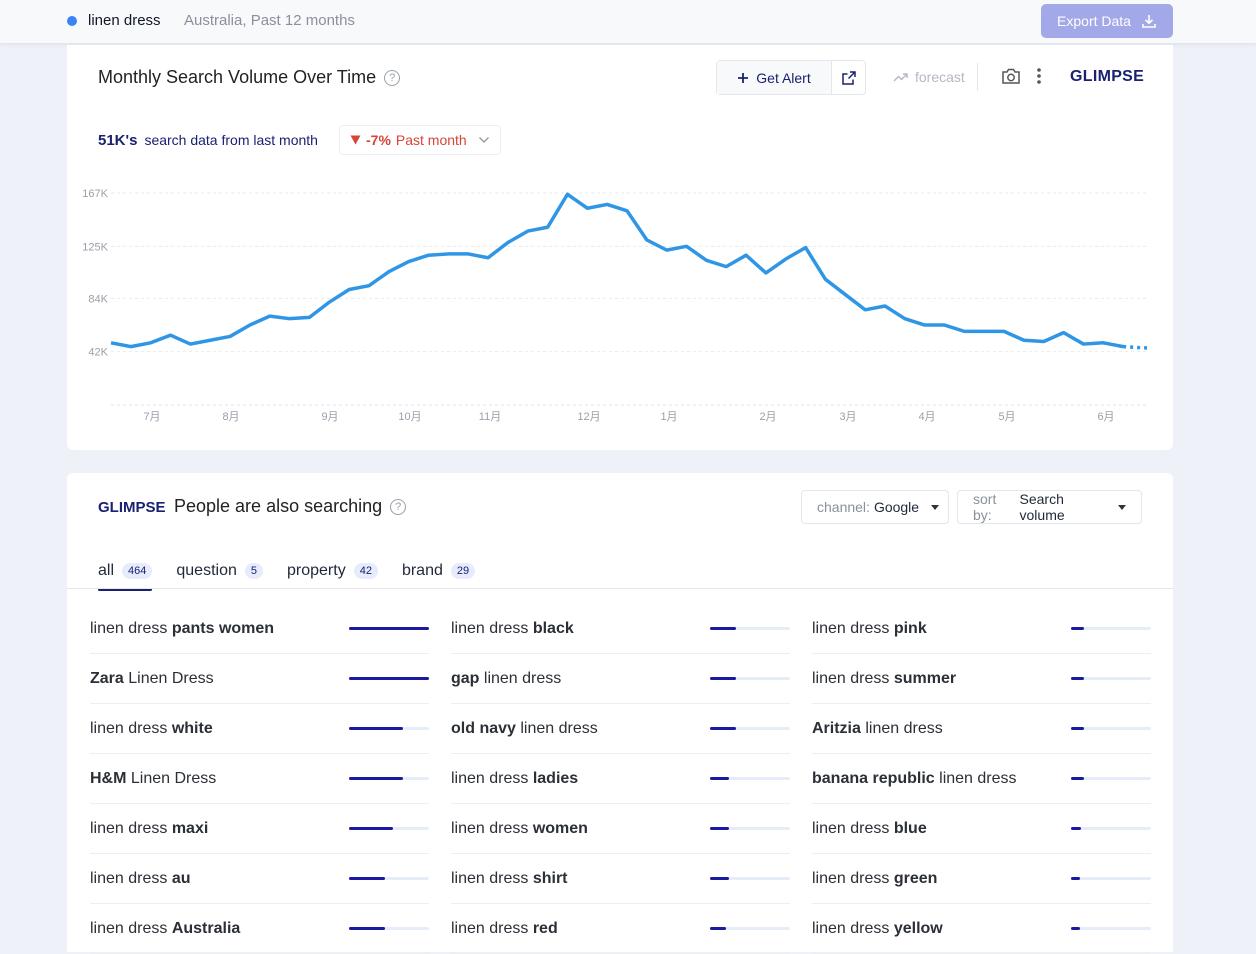 The image size is (1256, 954). What do you see at coordinates (916, 878) in the screenshot?
I see `term-highlight: green` at bounding box center [916, 878].